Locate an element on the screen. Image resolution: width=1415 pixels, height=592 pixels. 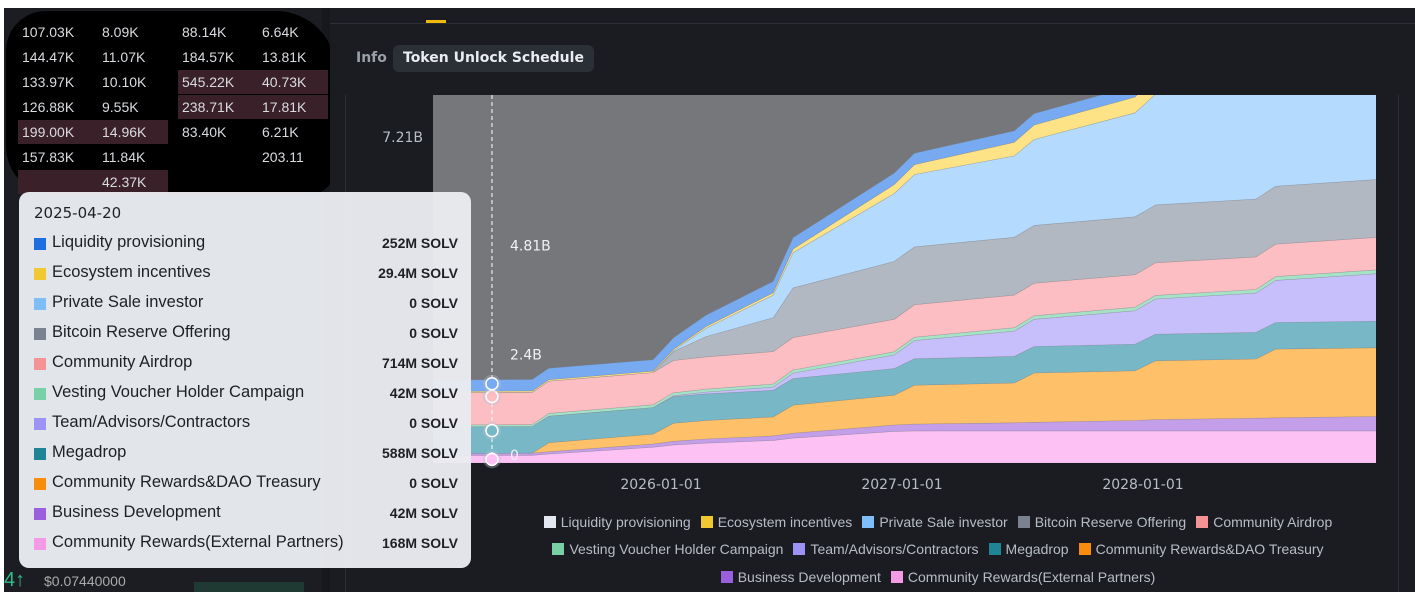
order-book-amount: 199.00K is located at coordinates (48, 132).